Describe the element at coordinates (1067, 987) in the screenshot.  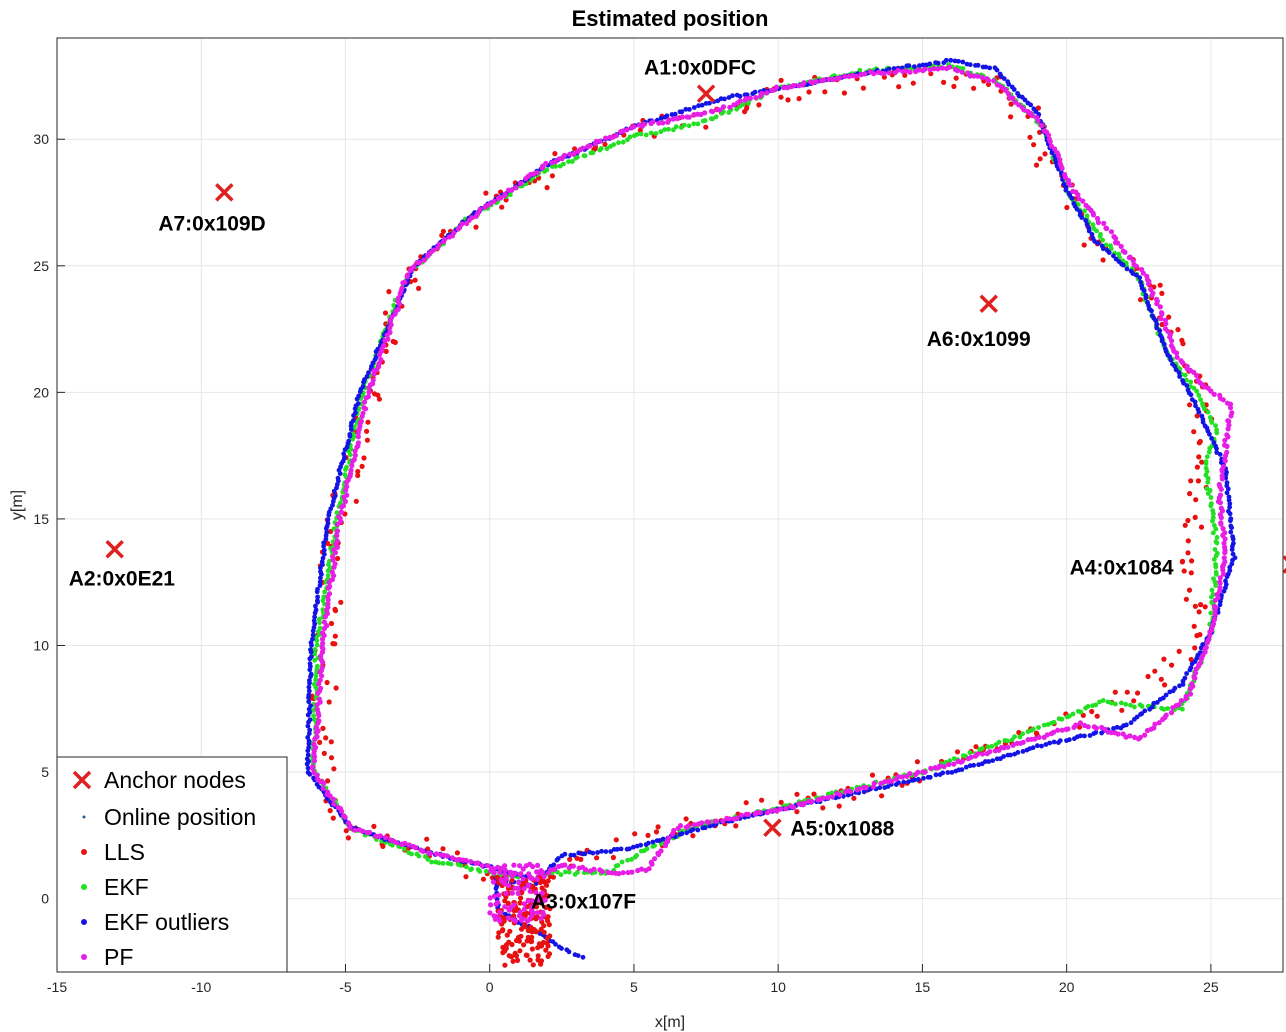
I see `x-tick-label: 20` at that location.